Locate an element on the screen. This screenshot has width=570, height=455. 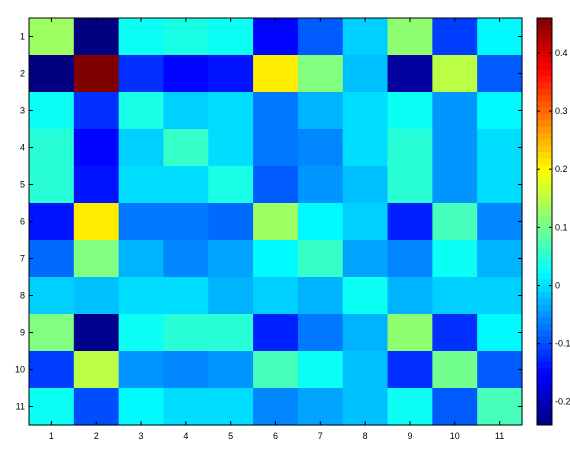
heatmap-cell-r10-c4 is located at coordinates (186, 370).